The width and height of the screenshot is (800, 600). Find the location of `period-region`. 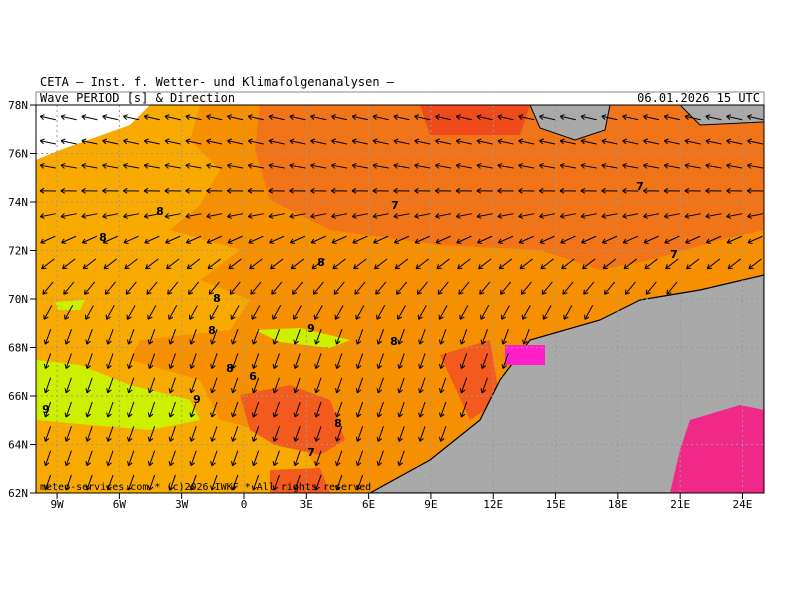

period-region is located at coordinates (525, 355).